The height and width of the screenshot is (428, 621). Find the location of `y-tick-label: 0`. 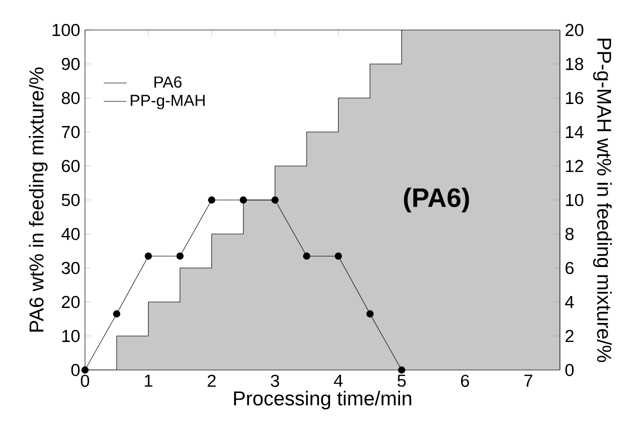

y-tick-label: 0 is located at coordinates (75, 370).